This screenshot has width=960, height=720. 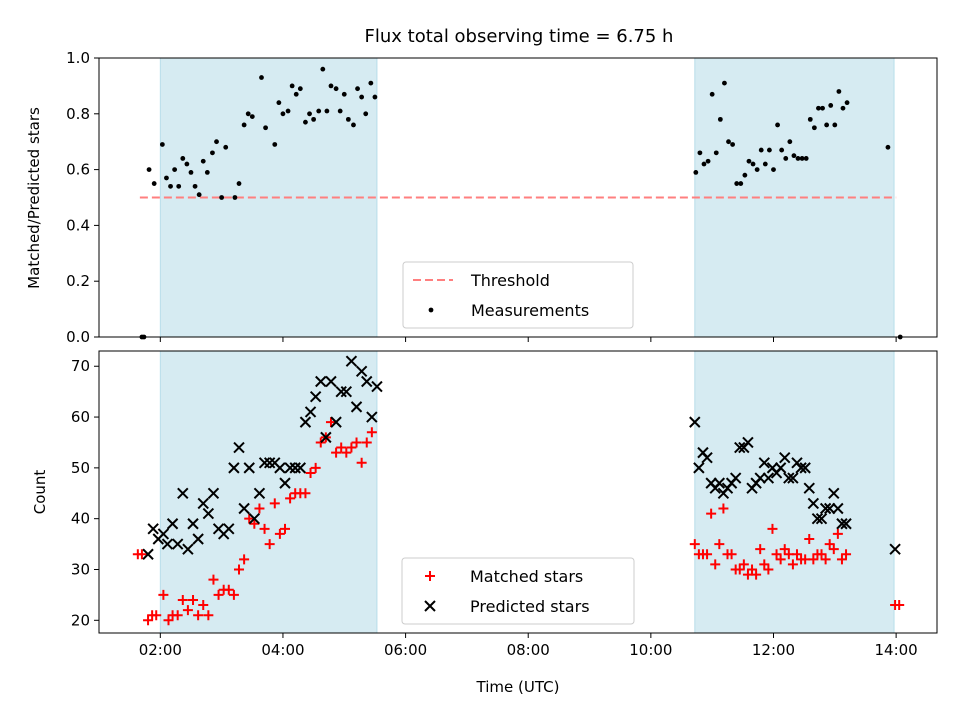 I want to click on y-tick-label: 40, so click(x=80, y=519).